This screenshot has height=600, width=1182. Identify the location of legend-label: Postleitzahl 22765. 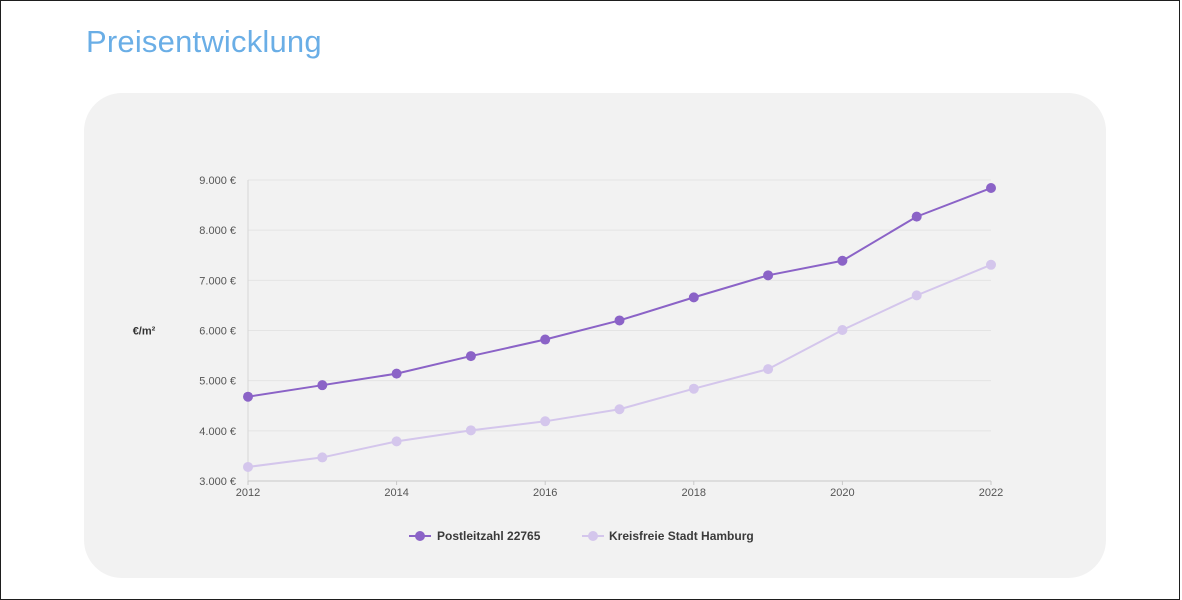
(489, 536).